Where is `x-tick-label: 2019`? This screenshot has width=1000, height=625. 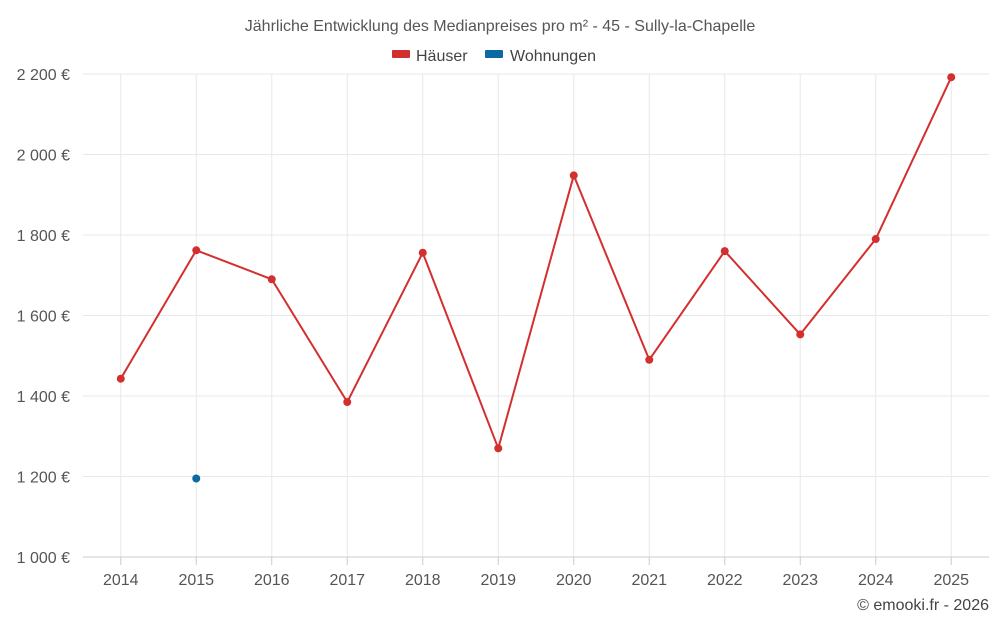 x-tick-label: 2019 is located at coordinates (498, 580).